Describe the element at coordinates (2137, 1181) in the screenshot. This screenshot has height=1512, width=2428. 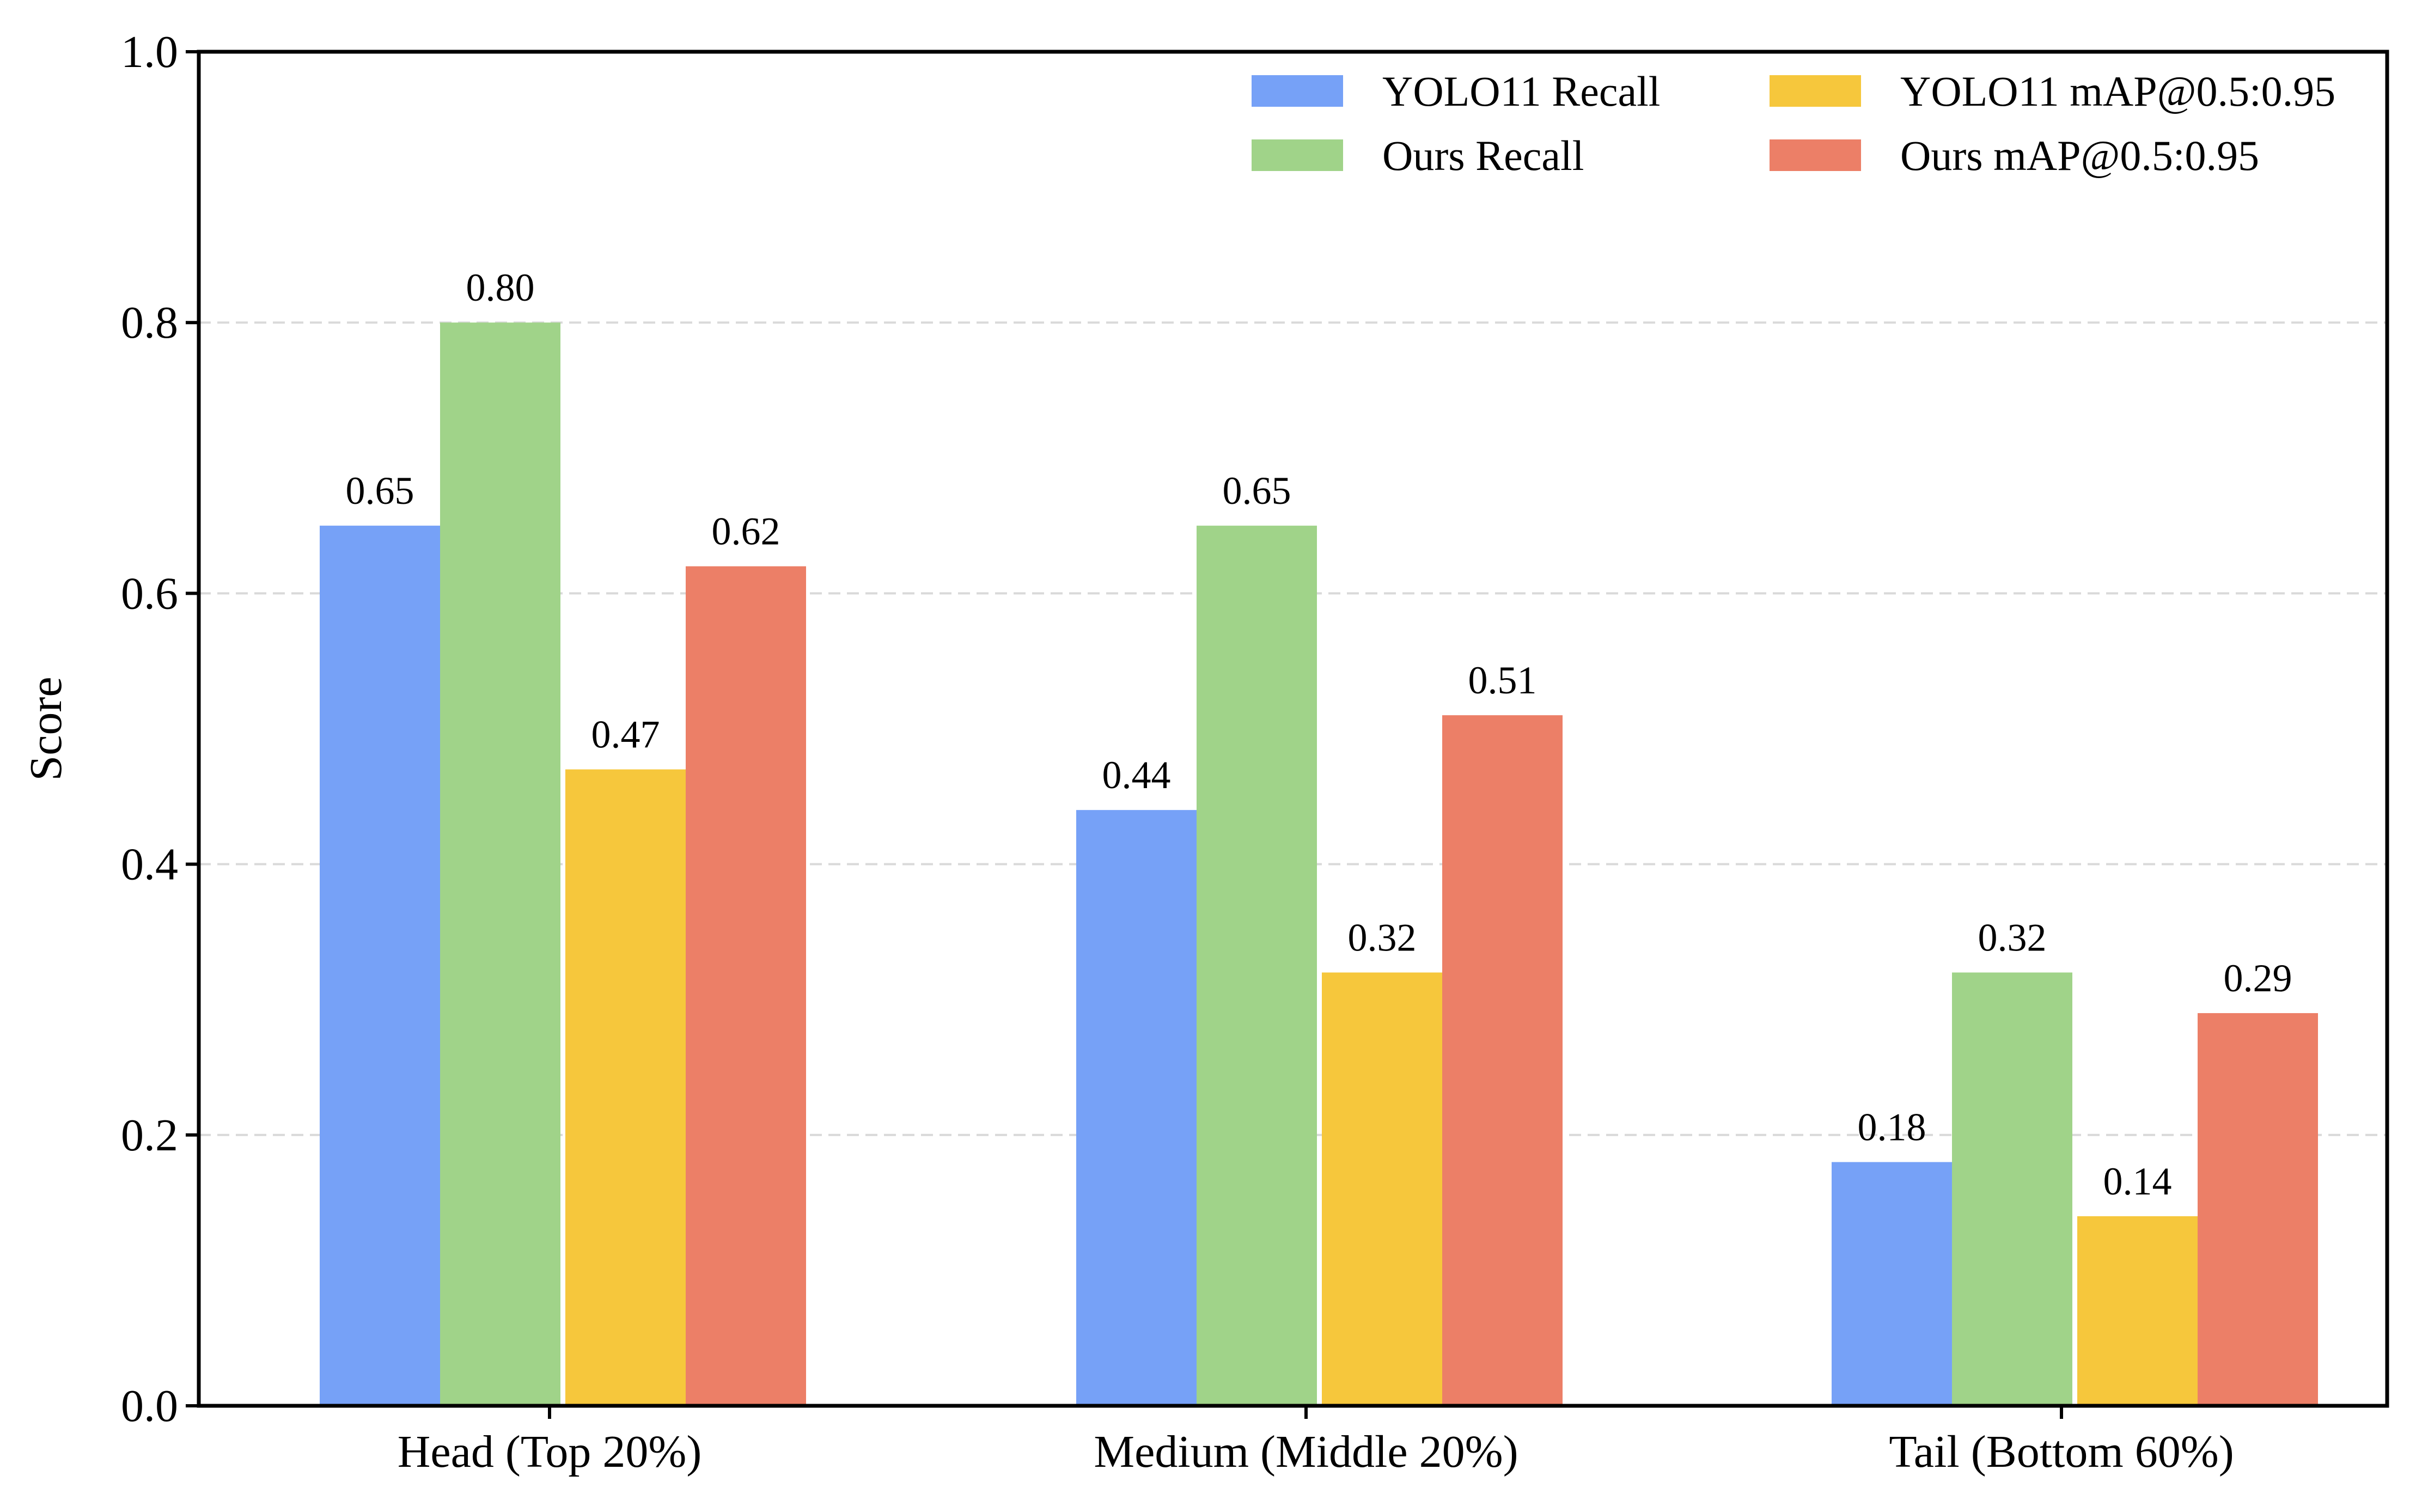
I see `data-label: 0.14` at that location.